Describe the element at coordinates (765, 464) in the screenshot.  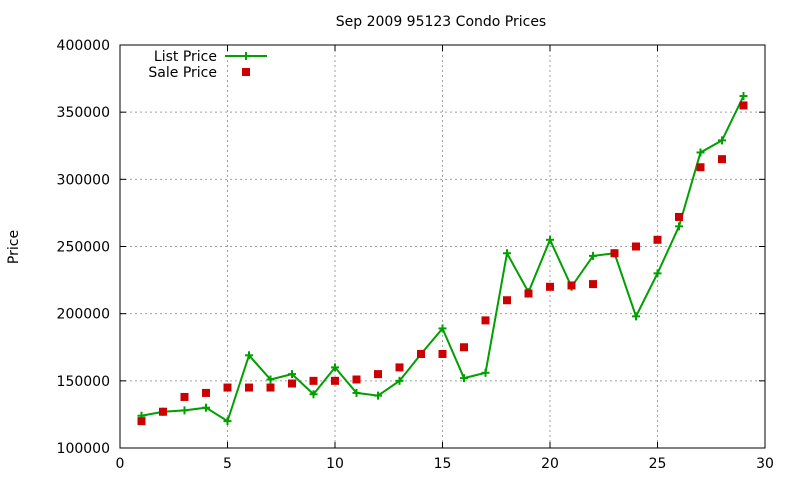
I see `x-tick-label: 30` at that location.